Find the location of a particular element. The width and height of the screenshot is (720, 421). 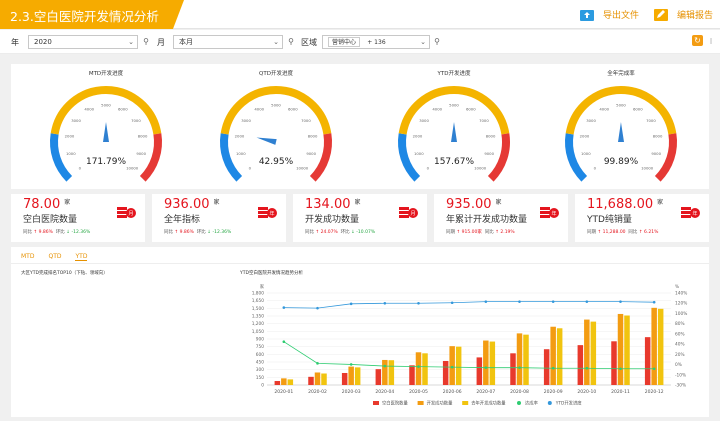

tab-qtd: QTD is located at coordinates (55, 256).